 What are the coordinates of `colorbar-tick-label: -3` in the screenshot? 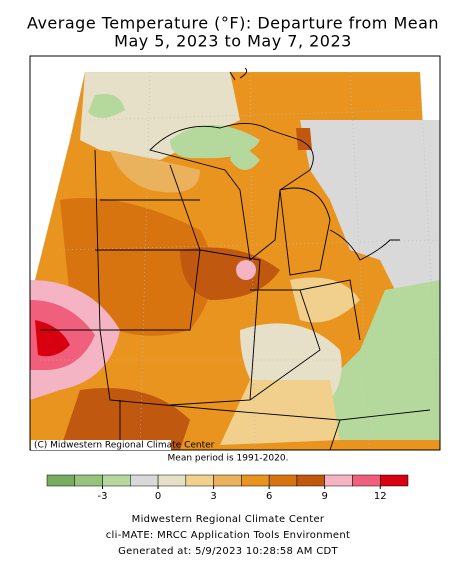 It's located at (103, 496).